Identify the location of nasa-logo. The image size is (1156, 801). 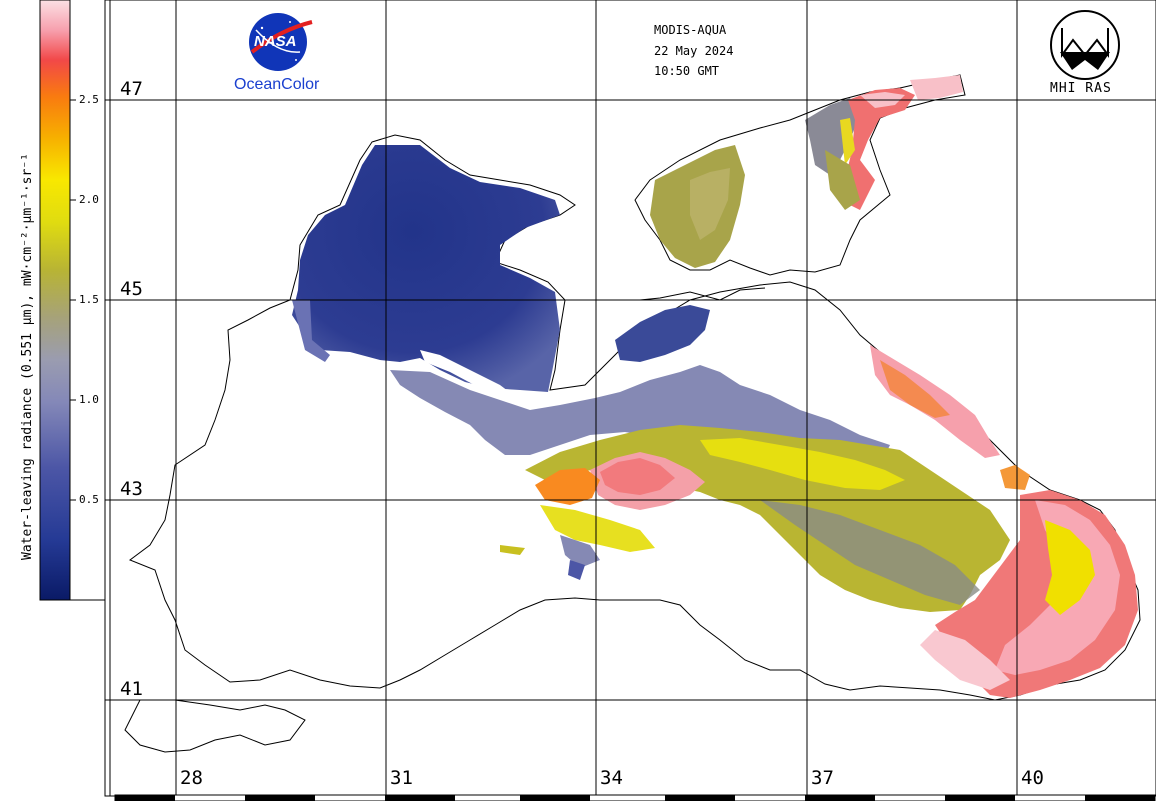
(281, 42).